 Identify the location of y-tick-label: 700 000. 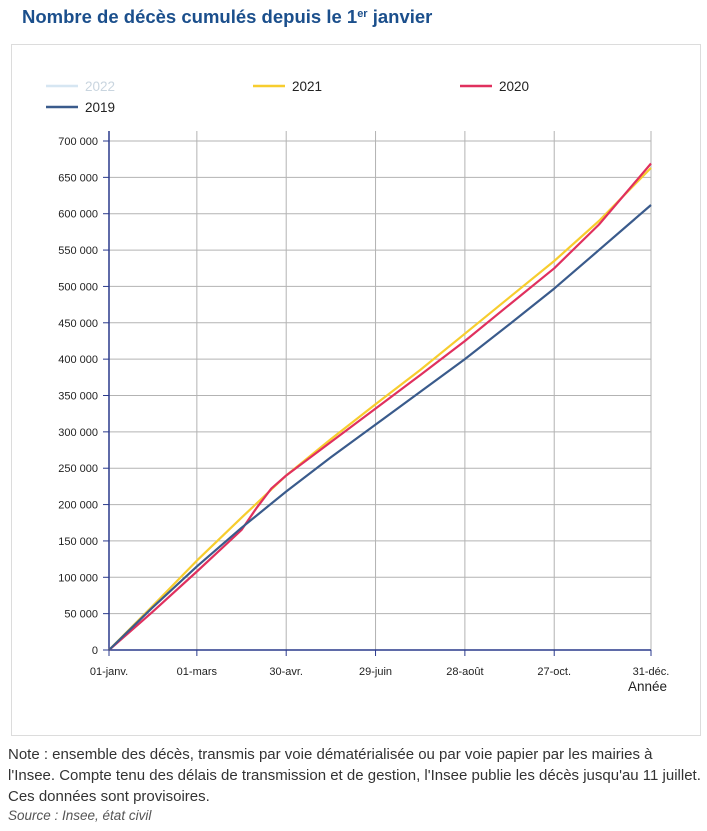
(78, 142).